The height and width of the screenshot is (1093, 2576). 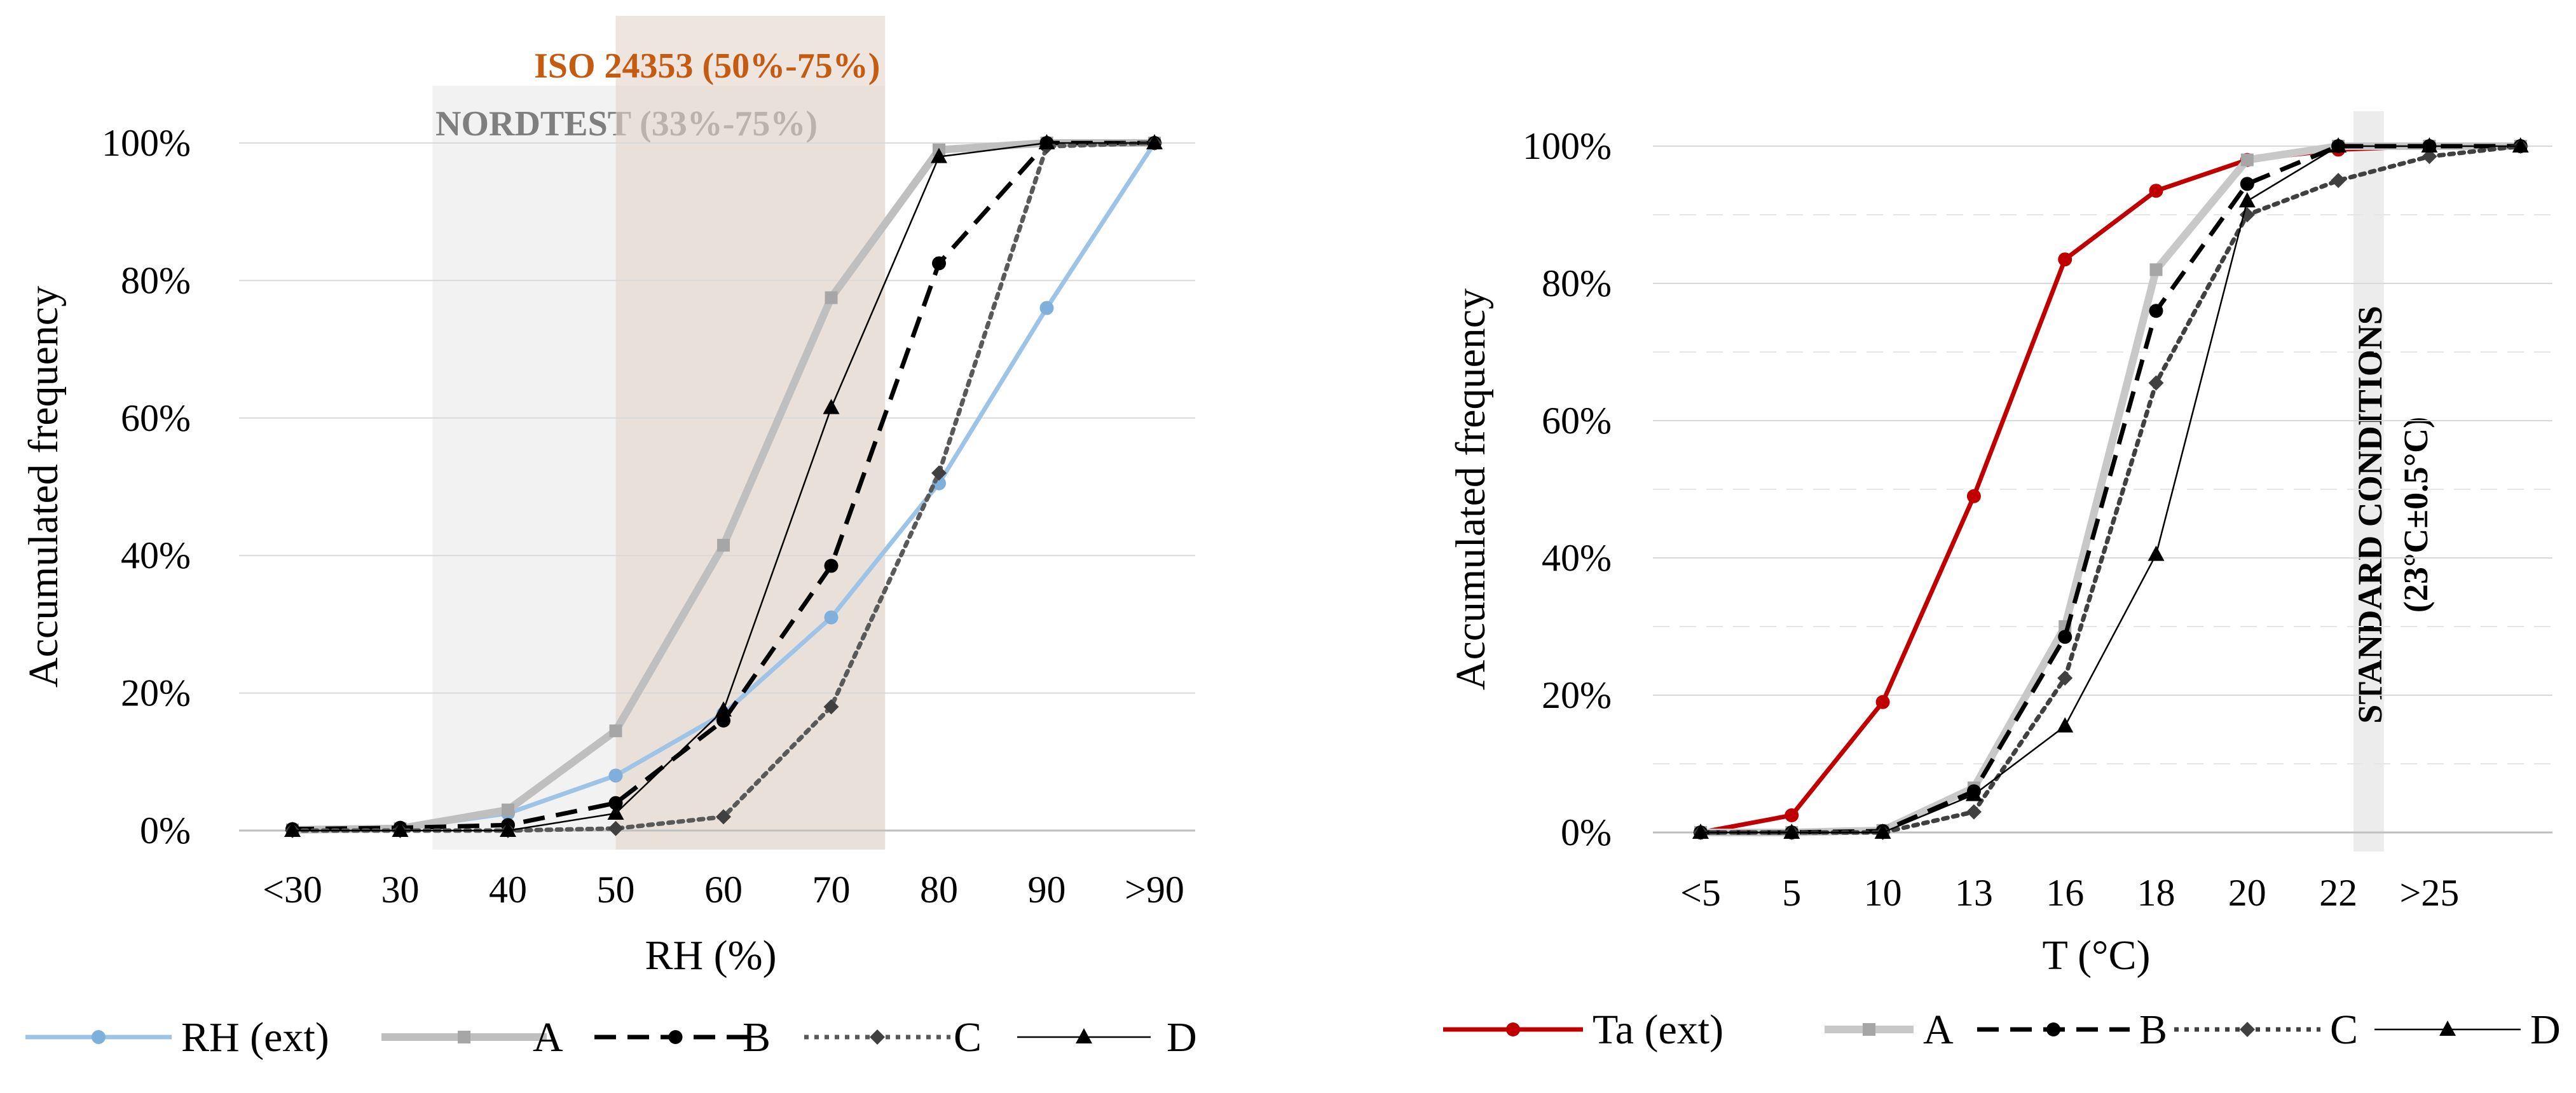 What do you see at coordinates (1577, 558) in the screenshot?
I see `y-tick-label: 40%` at bounding box center [1577, 558].